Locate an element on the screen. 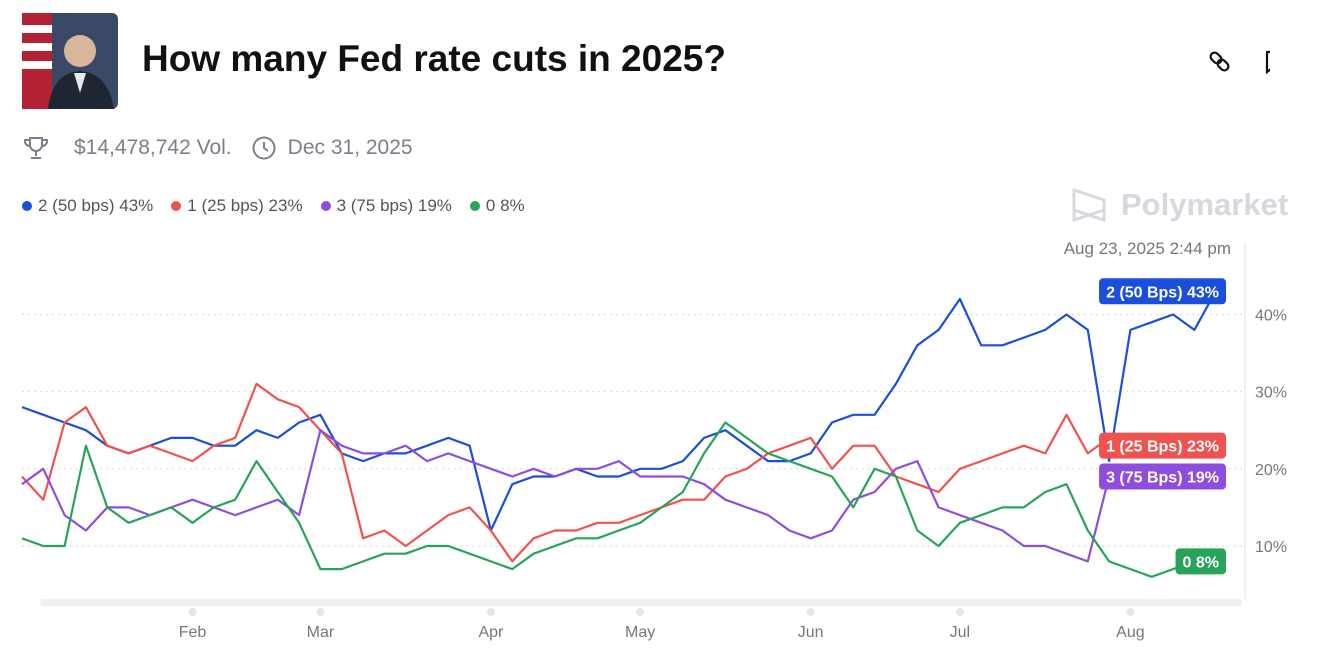 The height and width of the screenshot is (657, 1319). volume: $14,478,742 Vol. is located at coordinates (153, 147).